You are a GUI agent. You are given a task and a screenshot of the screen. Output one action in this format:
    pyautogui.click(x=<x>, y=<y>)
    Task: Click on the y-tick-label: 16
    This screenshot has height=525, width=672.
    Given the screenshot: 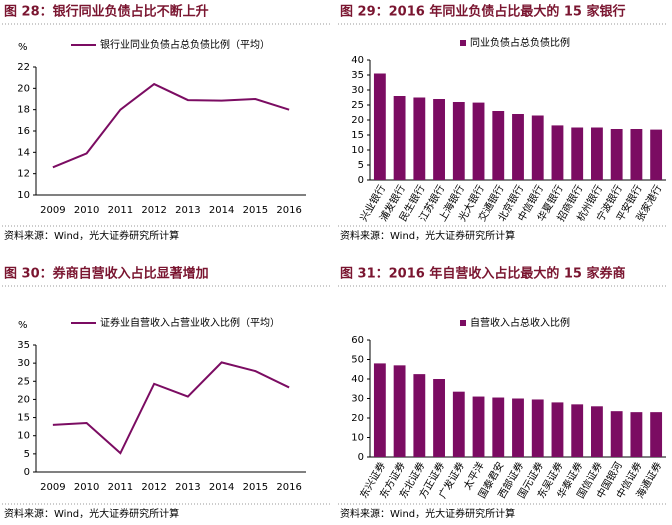 What is the action you would take?
    pyautogui.click(x=23, y=131)
    